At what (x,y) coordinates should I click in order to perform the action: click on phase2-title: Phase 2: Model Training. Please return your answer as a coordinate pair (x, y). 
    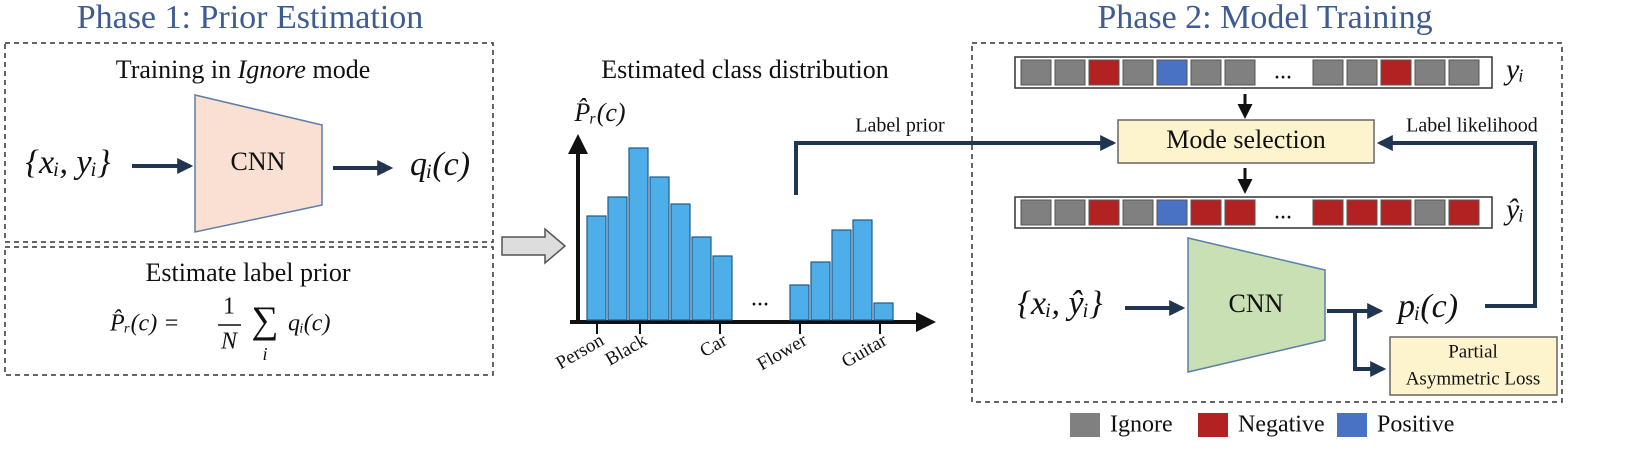
    Looking at the image, I should click on (1264, 18).